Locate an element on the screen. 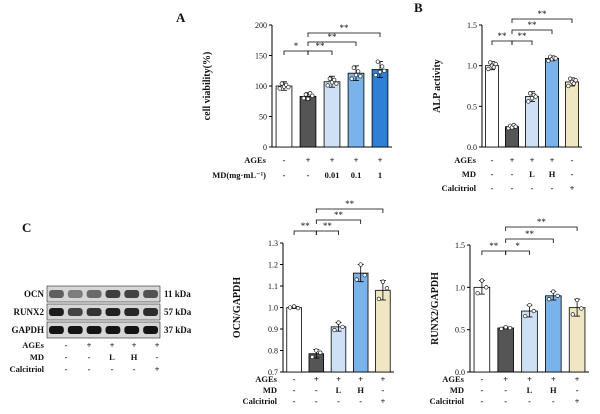  condition-label: MD(mg·mL⁻¹) is located at coordinates (239, 175).